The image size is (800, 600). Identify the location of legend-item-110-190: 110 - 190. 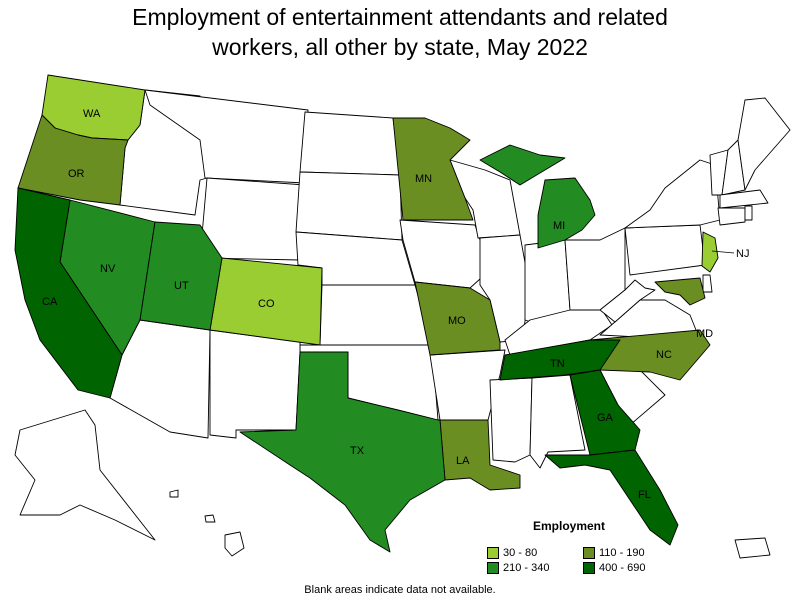
(614, 553).